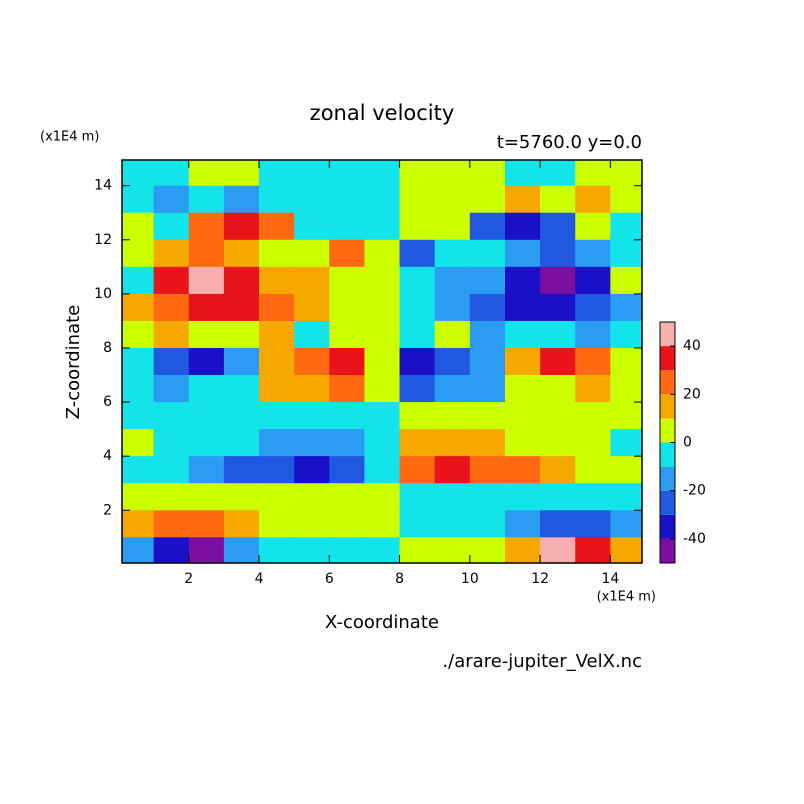 The height and width of the screenshot is (804, 804). What do you see at coordinates (542, 661) in the screenshot?
I see `source-file: ./arare-jupiter_VelX.nc` at bounding box center [542, 661].